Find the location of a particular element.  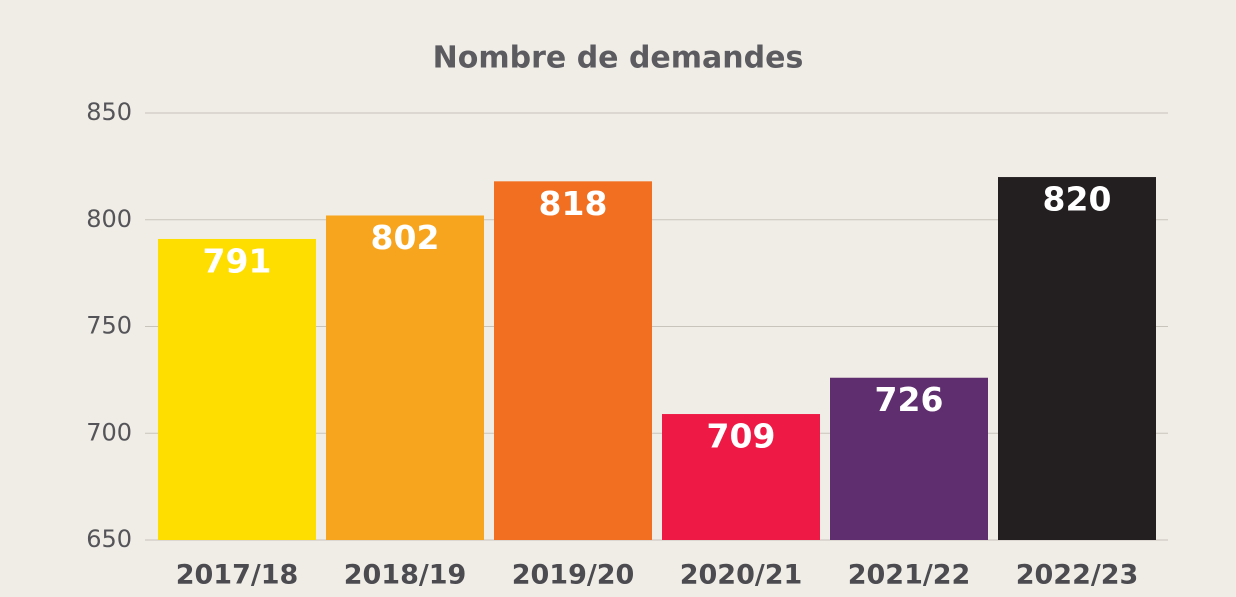

x-tick-label: 2017/18 is located at coordinates (237, 575).